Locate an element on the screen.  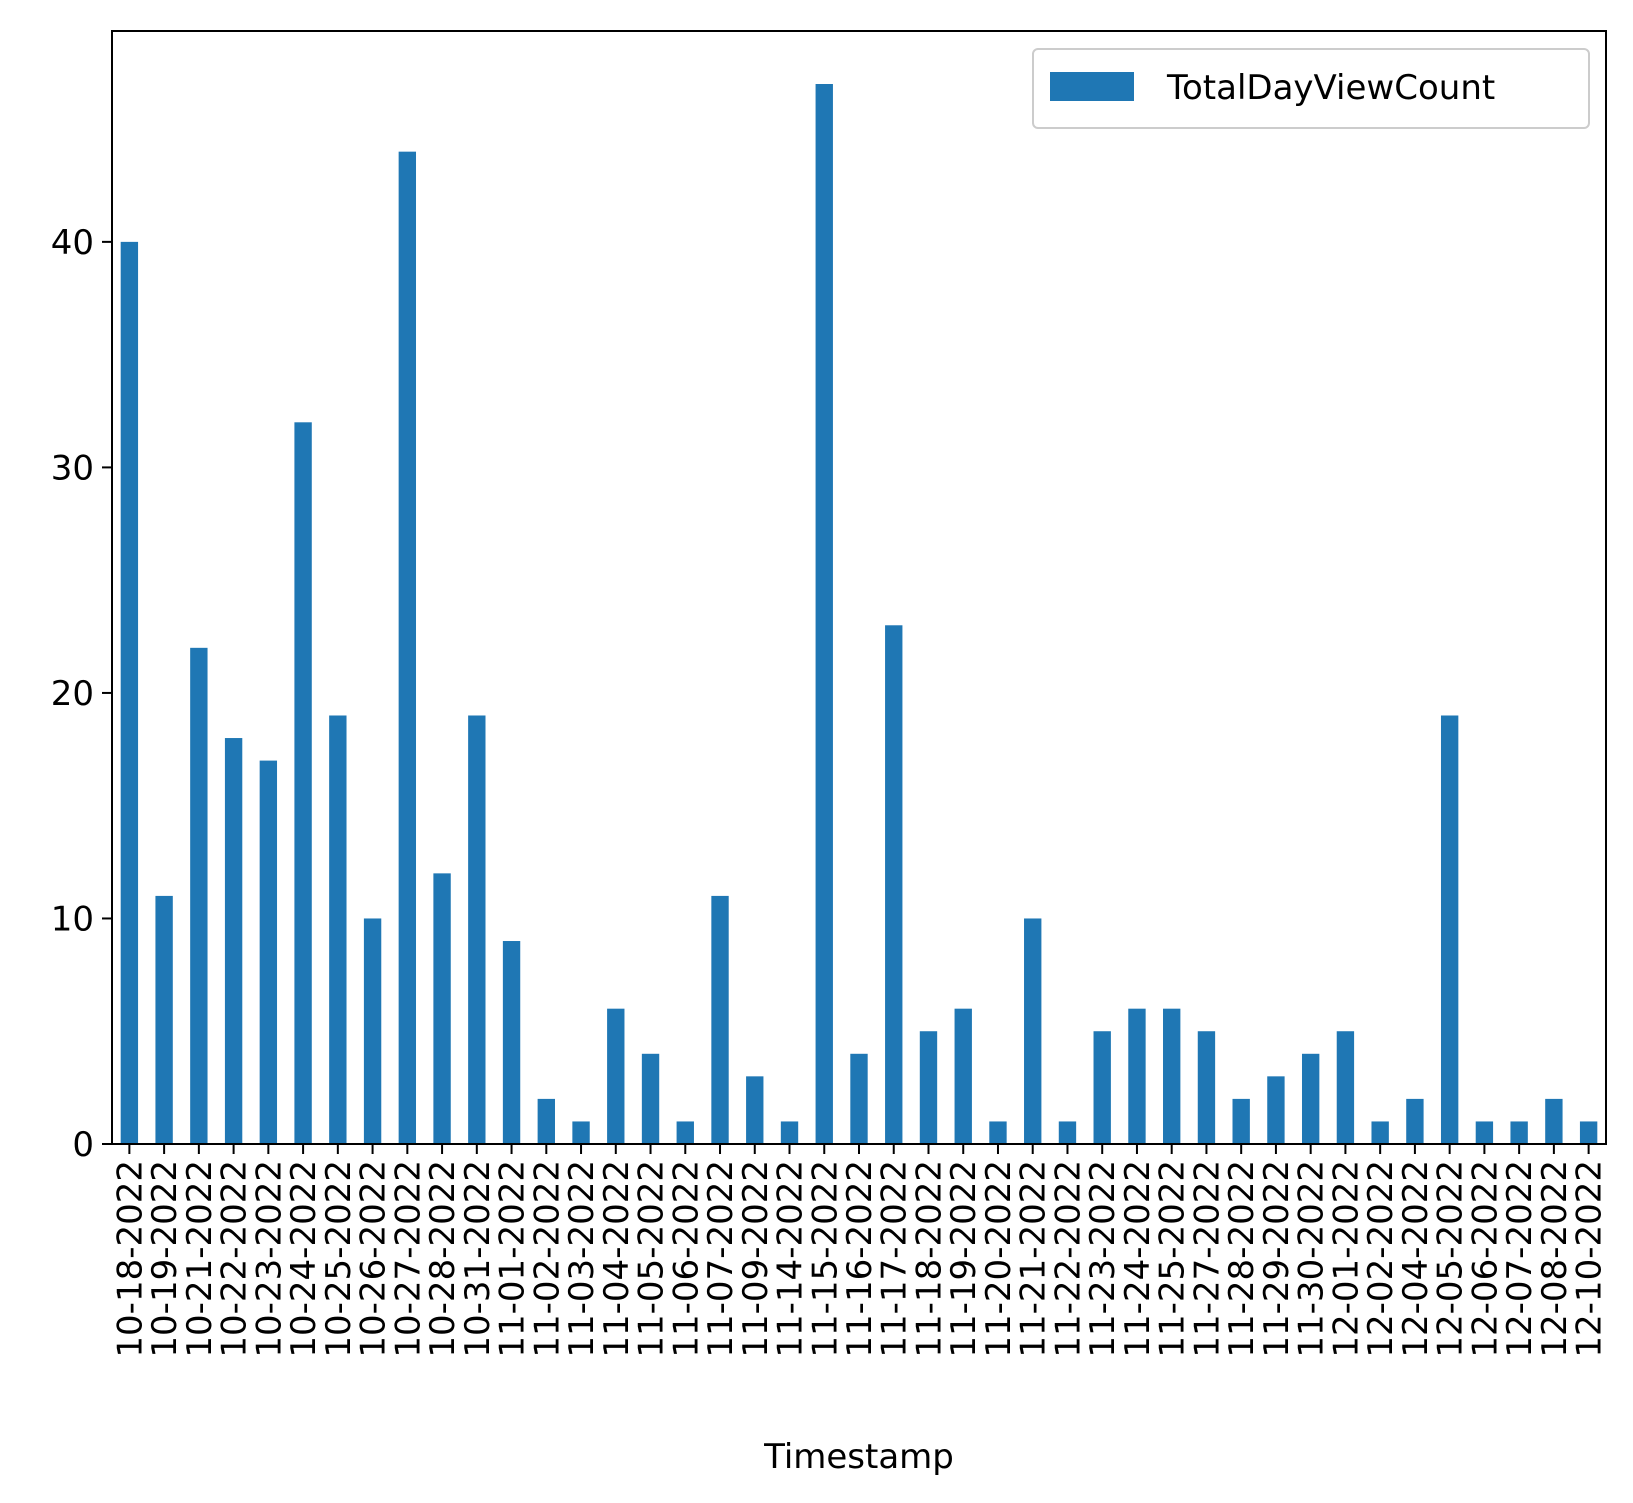
bar-10-26-2022 is located at coordinates (372, 1031).